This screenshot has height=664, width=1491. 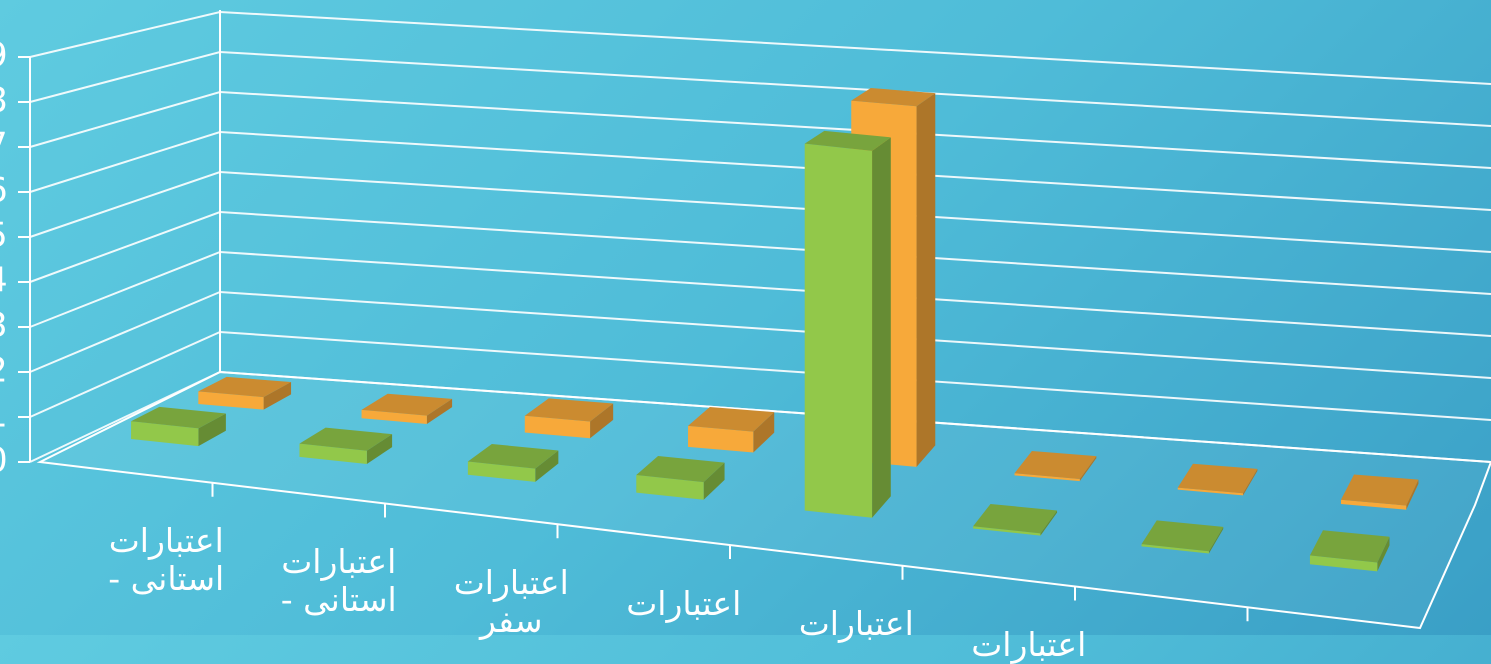 What do you see at coordinates (4, 326) in the screenshot?
I see `y-tick-label: 3` at bounding box center [4, 326].